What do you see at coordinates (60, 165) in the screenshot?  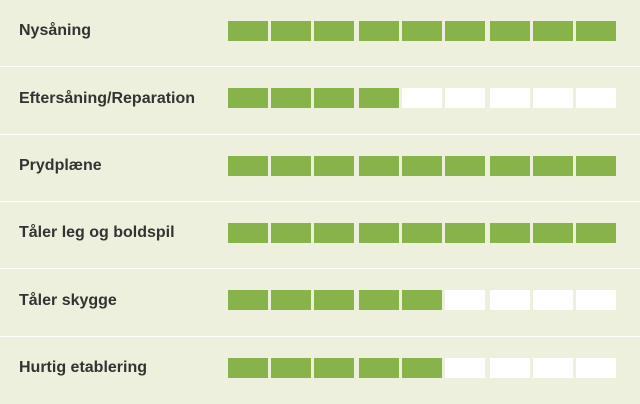 I see `row-label: Prydplæne` at bounding box center [60, 165].